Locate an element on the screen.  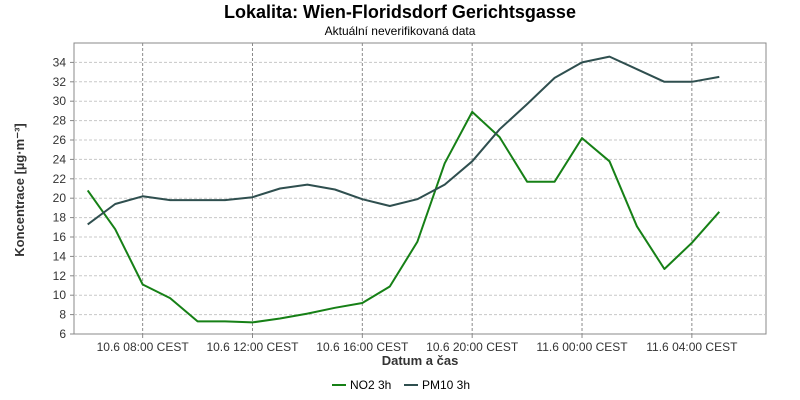
x-tick-label: 10.6 12:00 CEST is located at coordinates (252, 347).